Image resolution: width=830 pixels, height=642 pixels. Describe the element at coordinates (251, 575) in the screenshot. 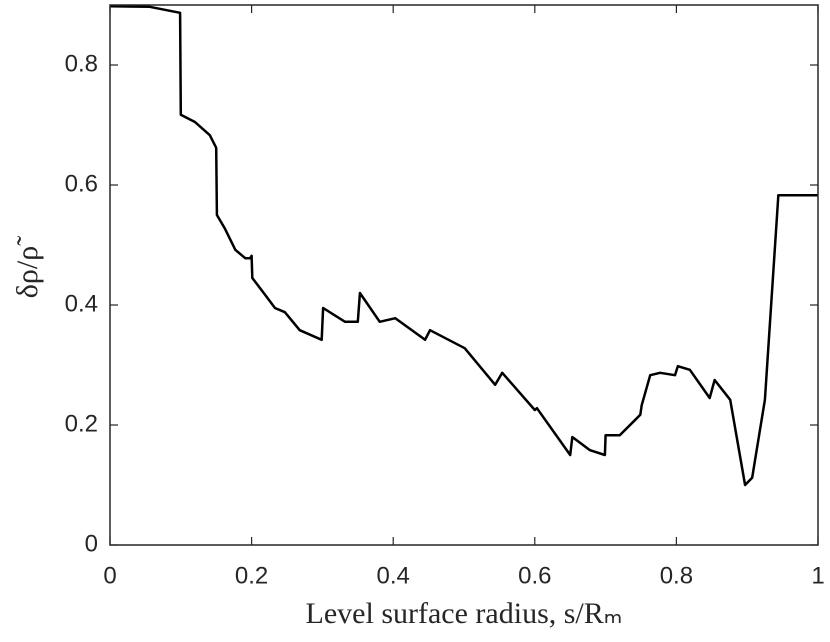

I see `x-tick-label: 0.2` at that location.